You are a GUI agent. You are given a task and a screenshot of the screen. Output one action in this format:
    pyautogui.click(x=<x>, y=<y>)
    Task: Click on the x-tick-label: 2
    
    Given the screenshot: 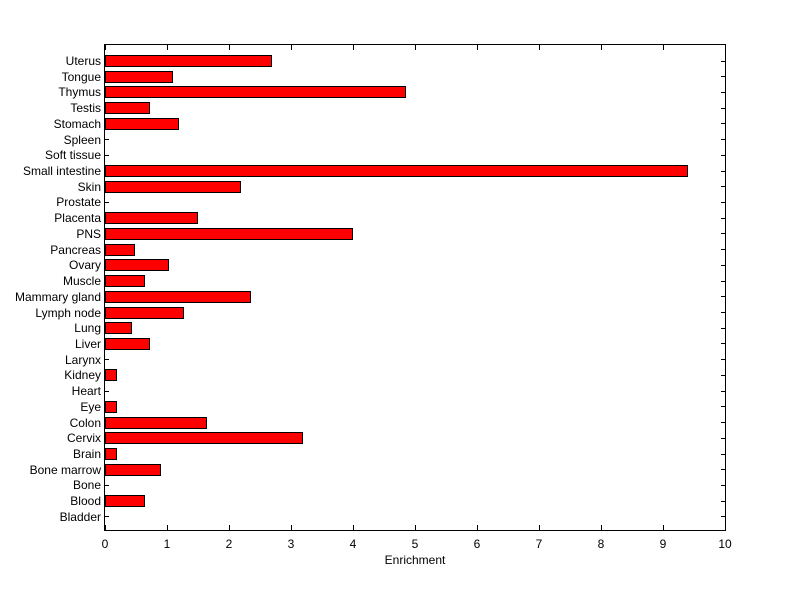 What is the action you would take?
    pyautogui.click(x=229, y=544)
    